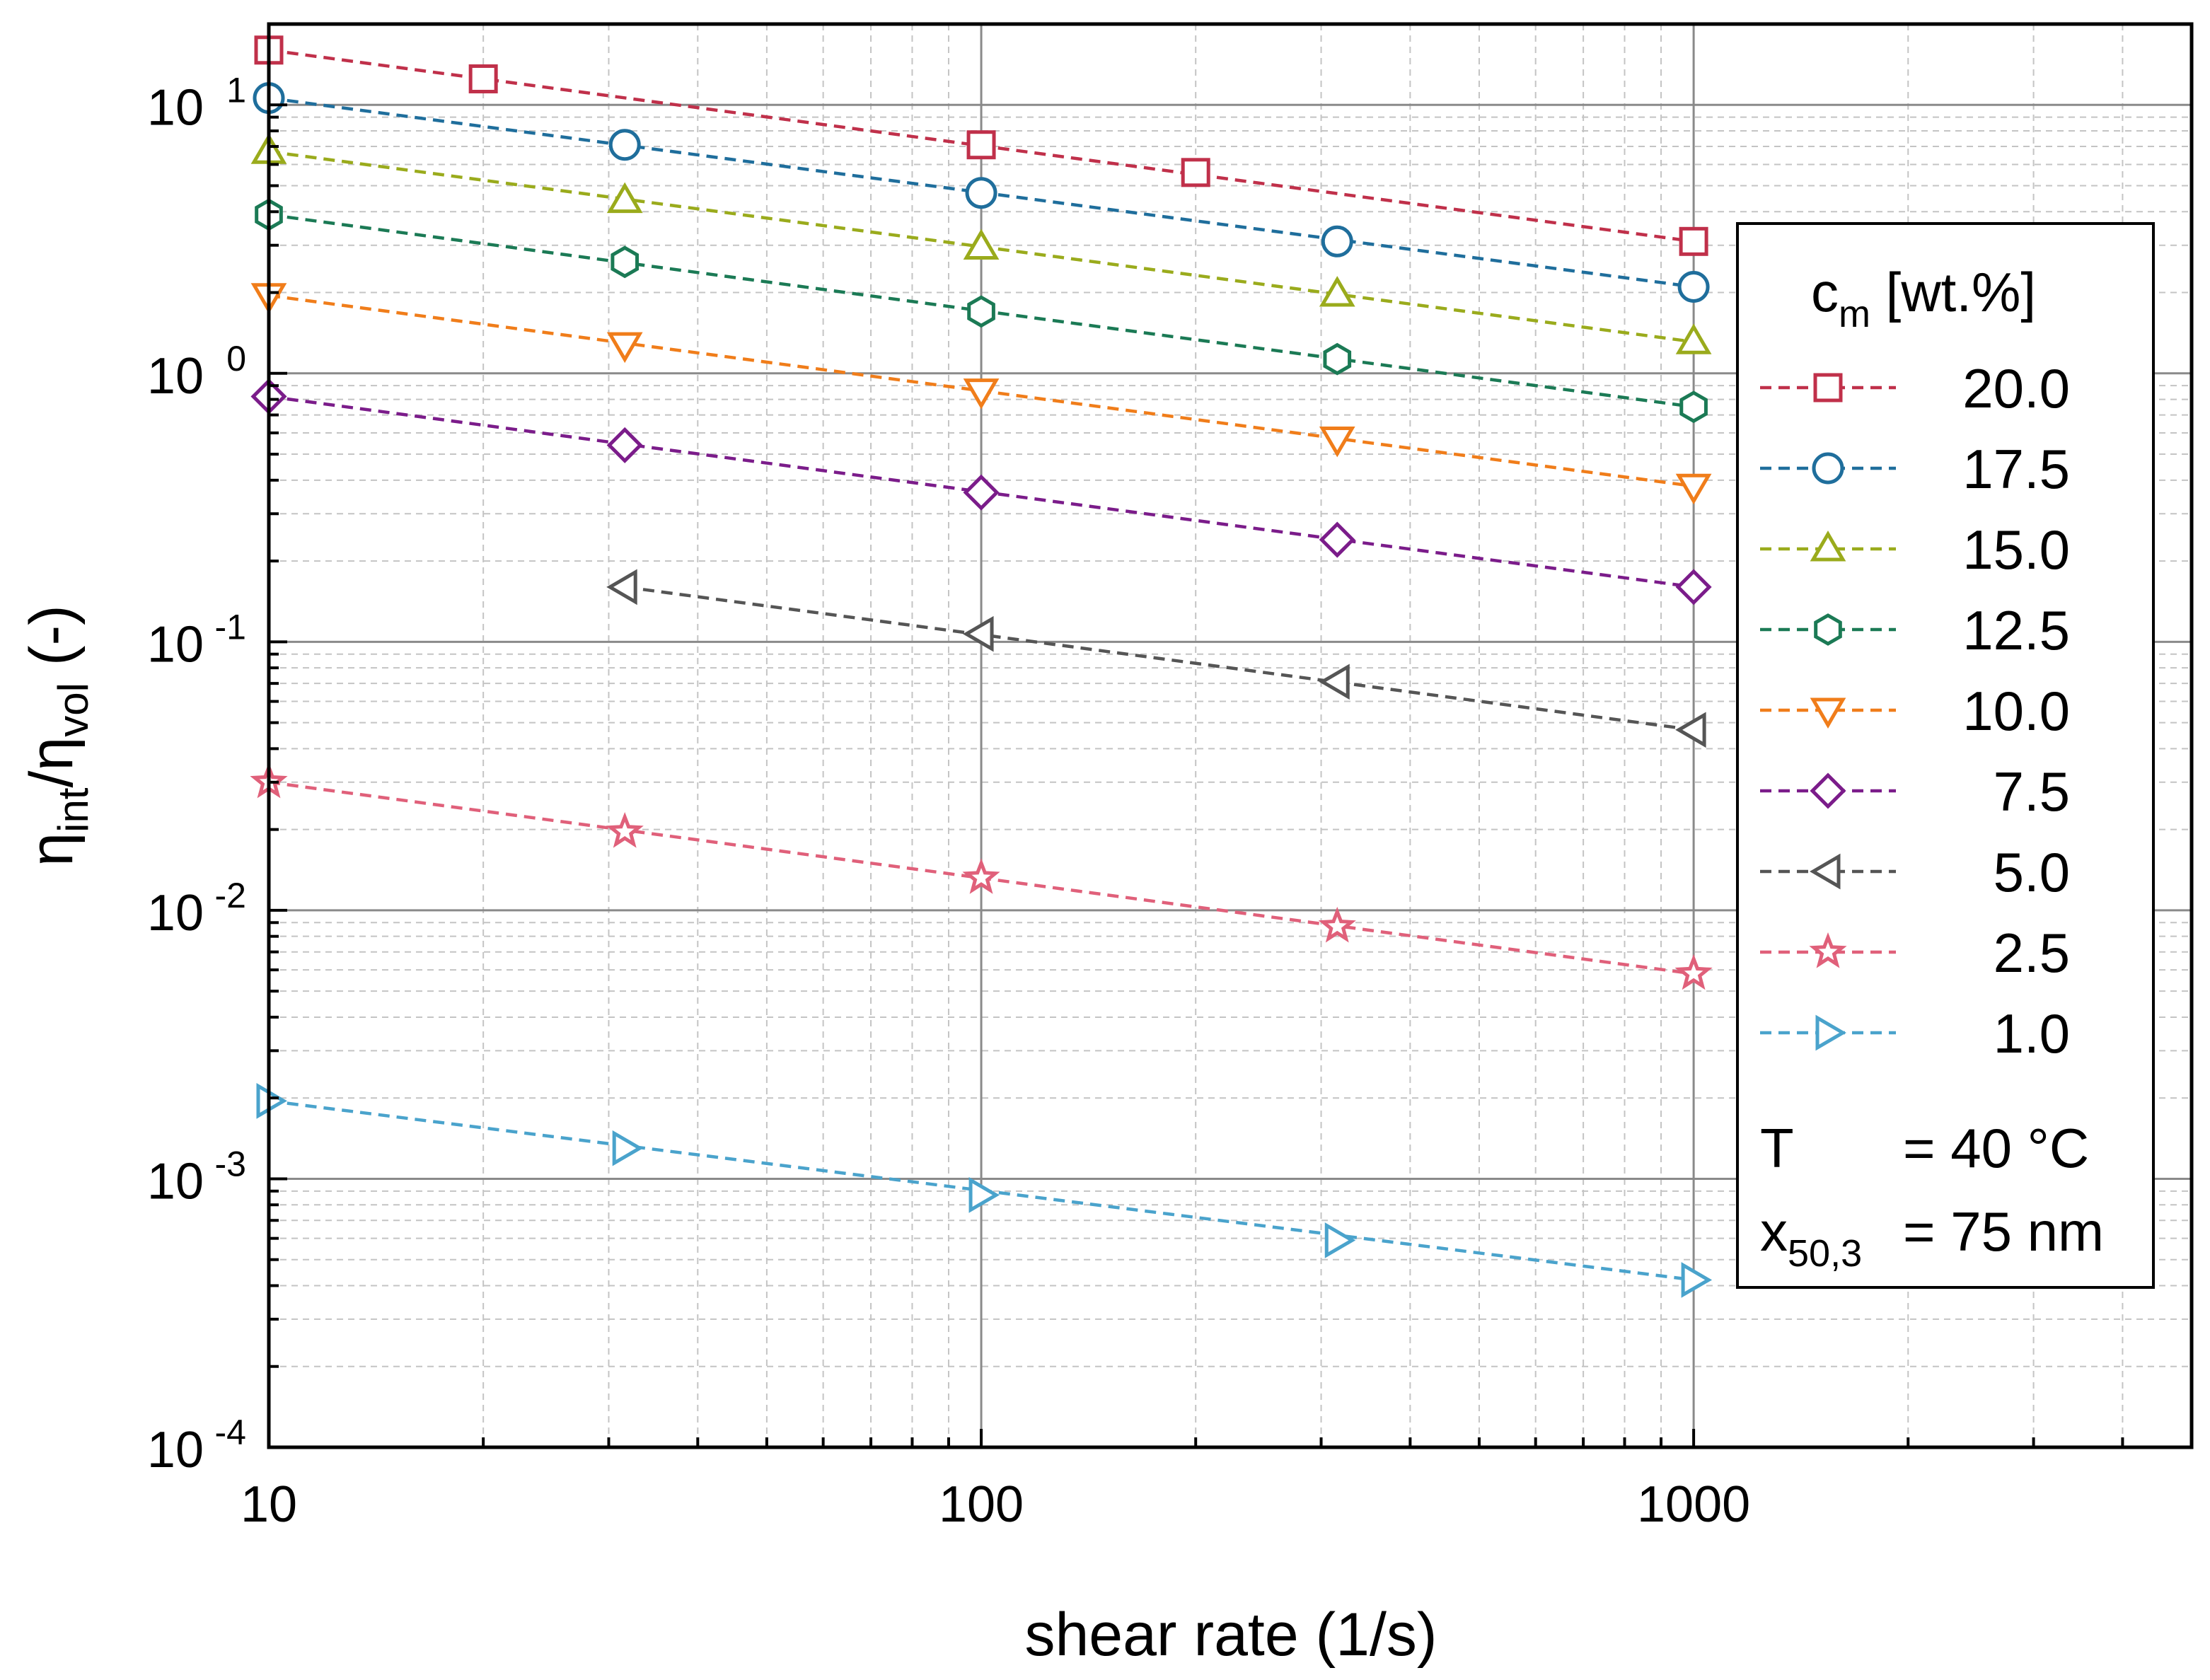 The image size is (2210, 1680). Describe the element at coordinates (1915, 469) in the screenshot. I see `legend-item-17-5: 17.5` at that location.